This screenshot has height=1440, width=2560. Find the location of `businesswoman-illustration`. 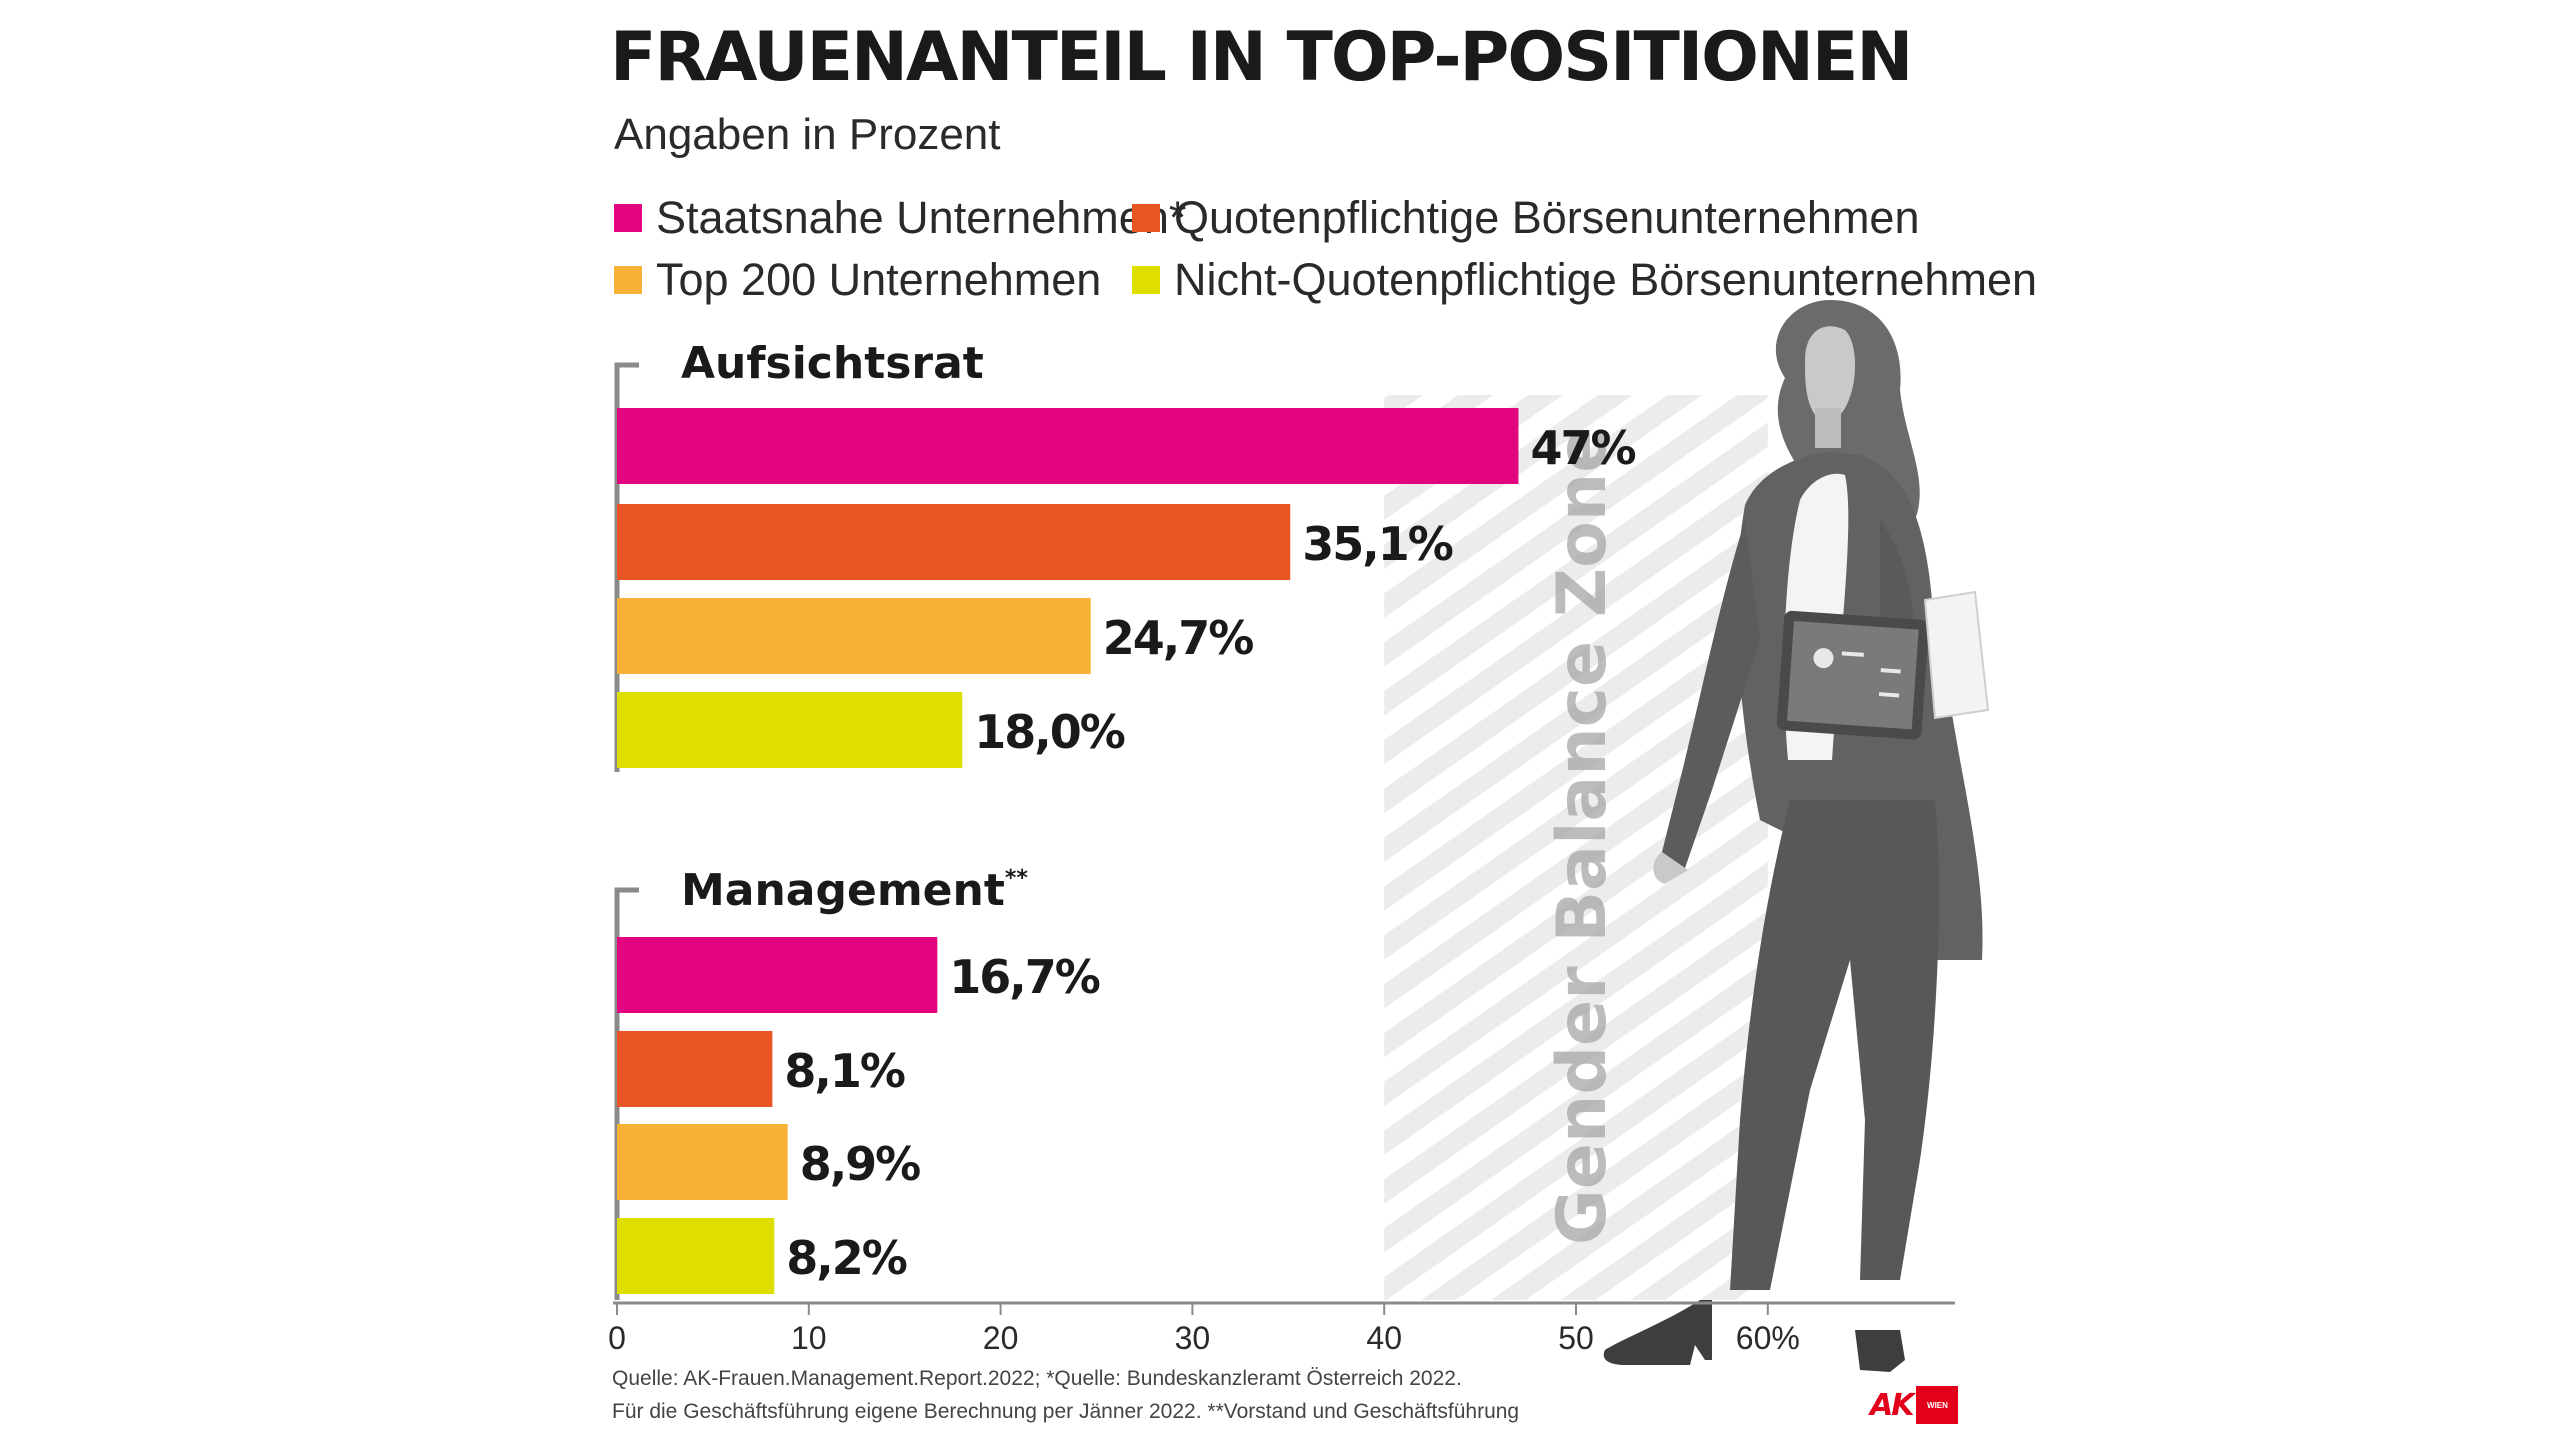

businesswoman-illustration is located at coordinates (1796, 836).